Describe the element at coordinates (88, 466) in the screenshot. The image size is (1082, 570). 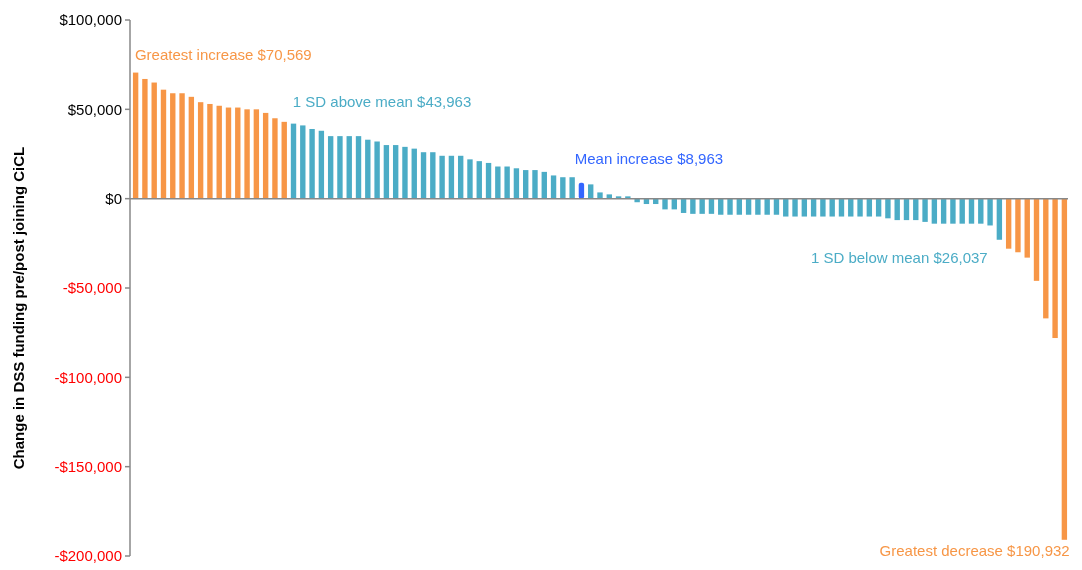
I see `y-tick-label: -$150,000` at that location.